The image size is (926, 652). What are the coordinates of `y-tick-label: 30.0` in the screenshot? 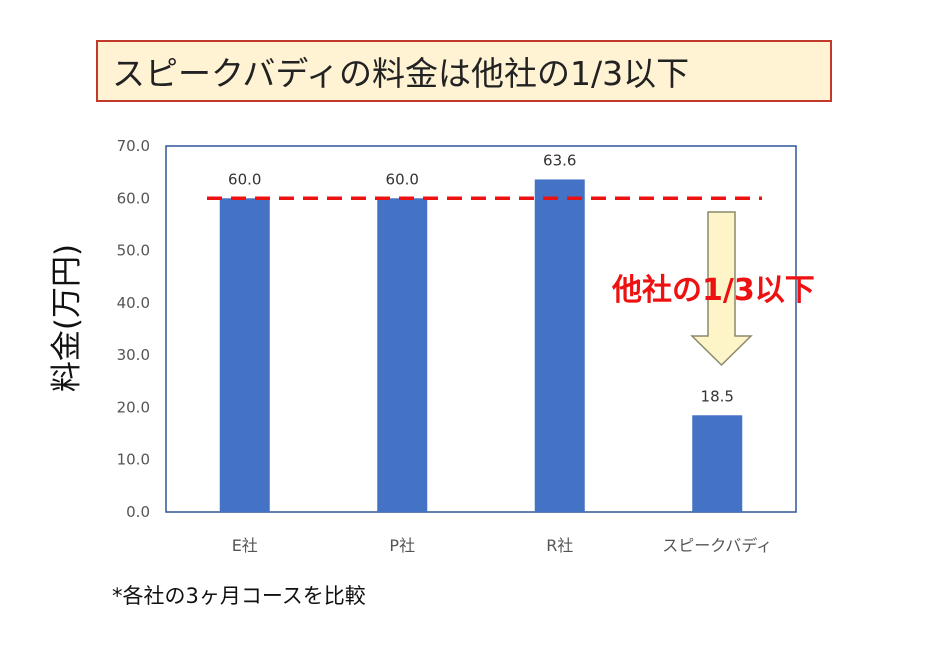 It's located at (133, 355).